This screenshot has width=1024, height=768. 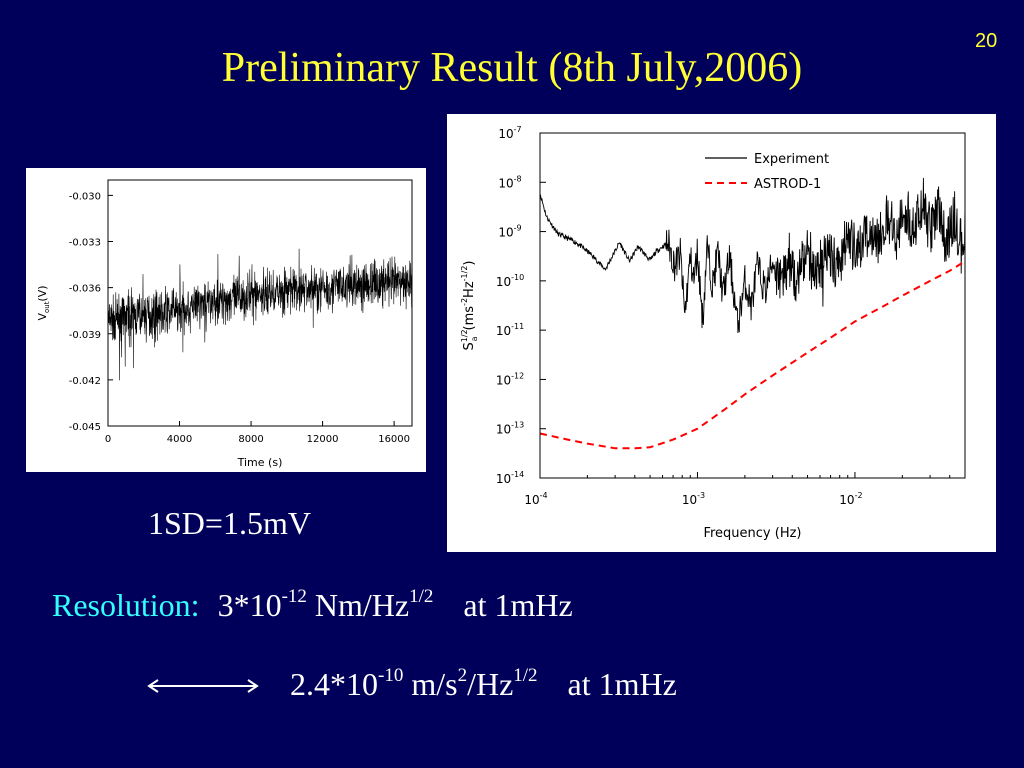 What do you see at coordinates (85, 243) in the screenshot?
I see `time-series-y-tick-label: -0.033` at bounding box center [85, 243].